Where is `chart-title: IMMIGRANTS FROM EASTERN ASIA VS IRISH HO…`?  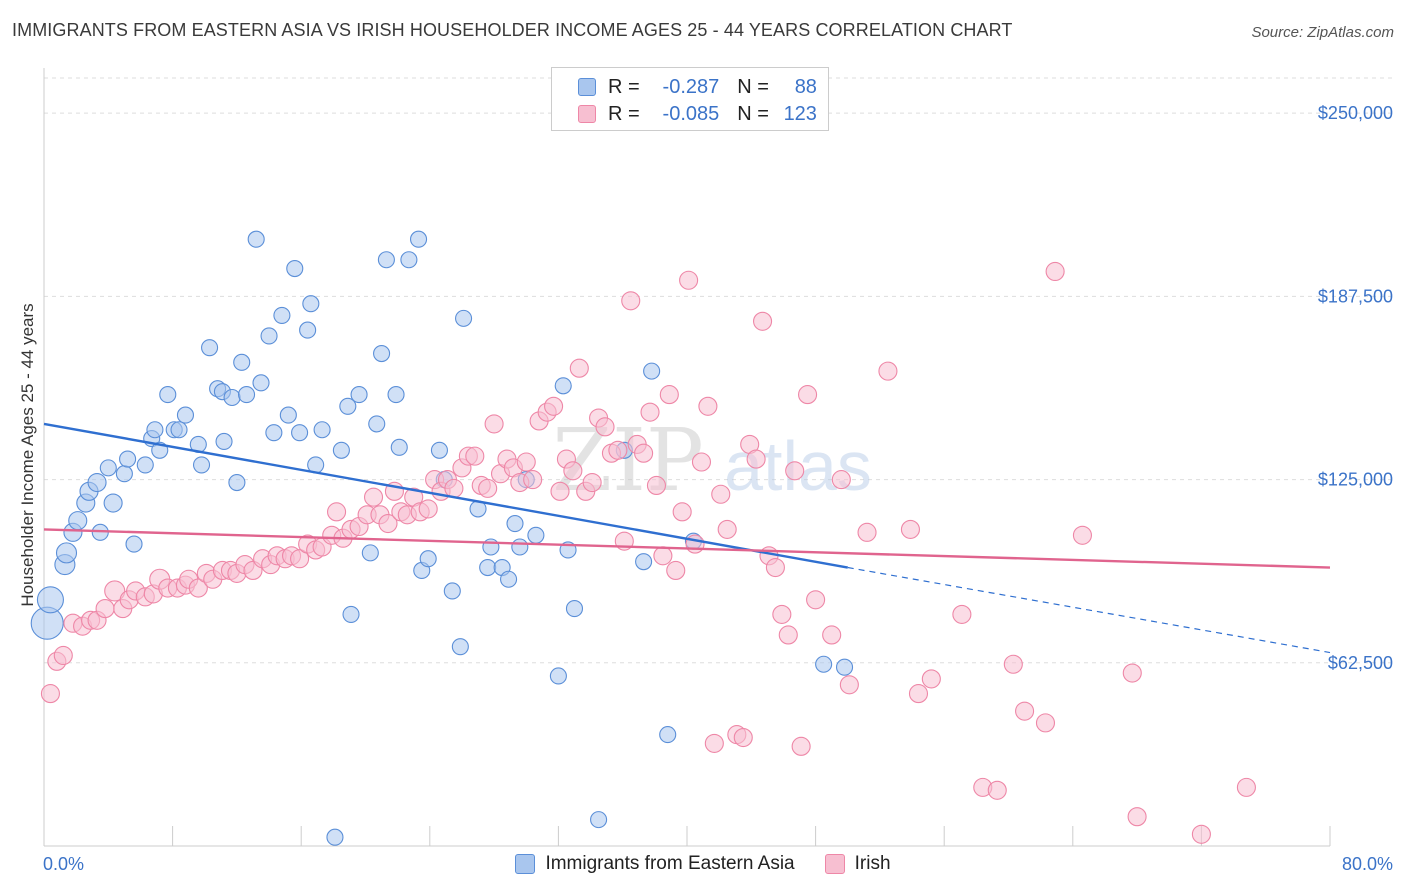 chart-title: IMMIGRANTS FROM EASTERN ASIA VS IRISH HO… is located at coordinates (512, 30).